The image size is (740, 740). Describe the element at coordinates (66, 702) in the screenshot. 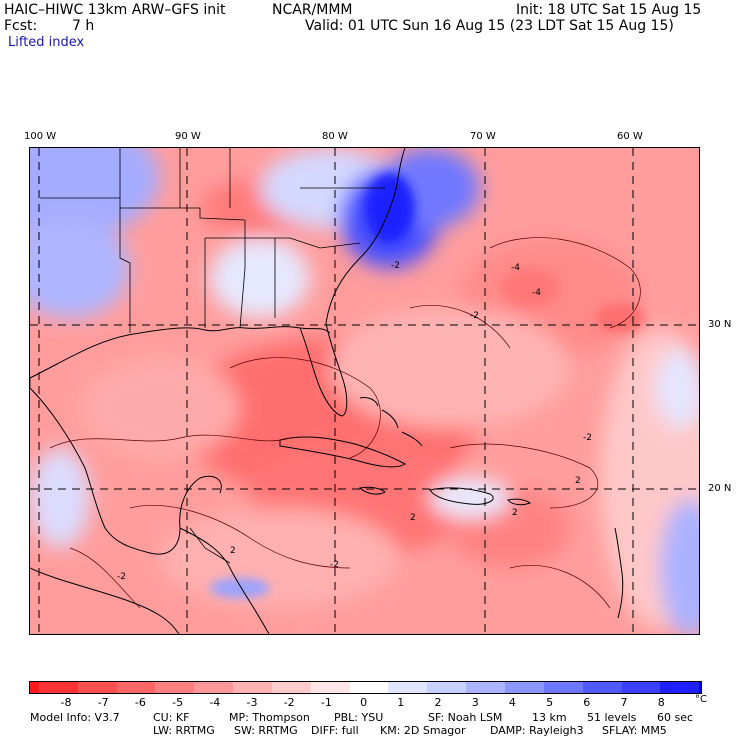

I see `colorbar-tick-label: -8` at that location.